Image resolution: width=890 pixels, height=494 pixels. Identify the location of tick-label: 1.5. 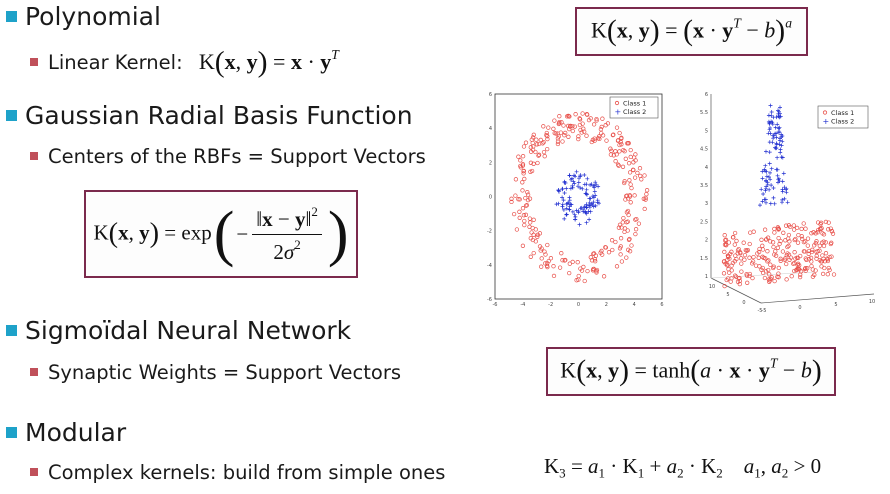
(704, 259).